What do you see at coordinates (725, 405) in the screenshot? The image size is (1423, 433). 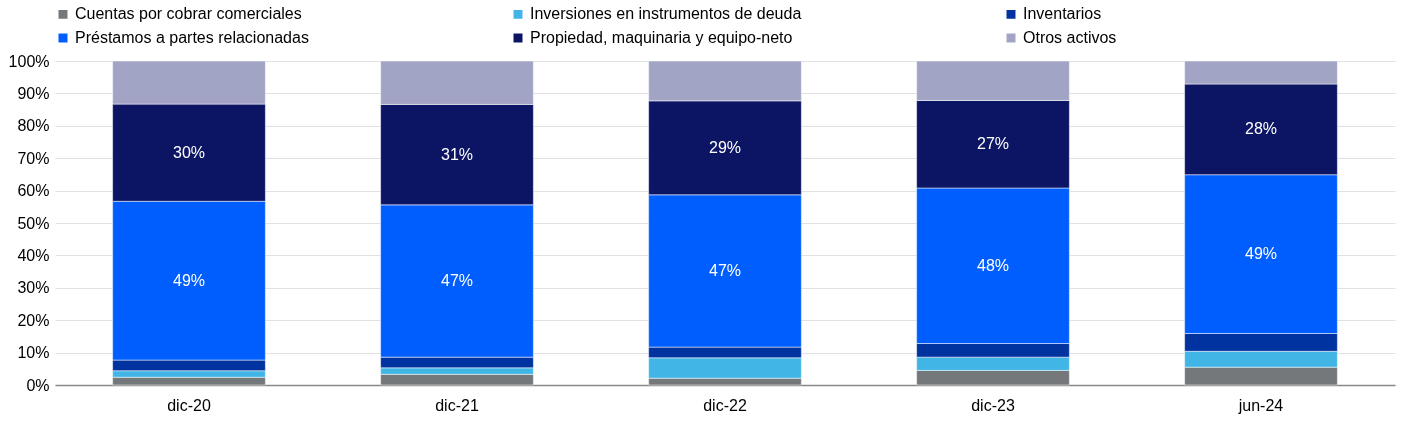 I see `x-tick-label: dic-22` at bounding box center [725, 405].